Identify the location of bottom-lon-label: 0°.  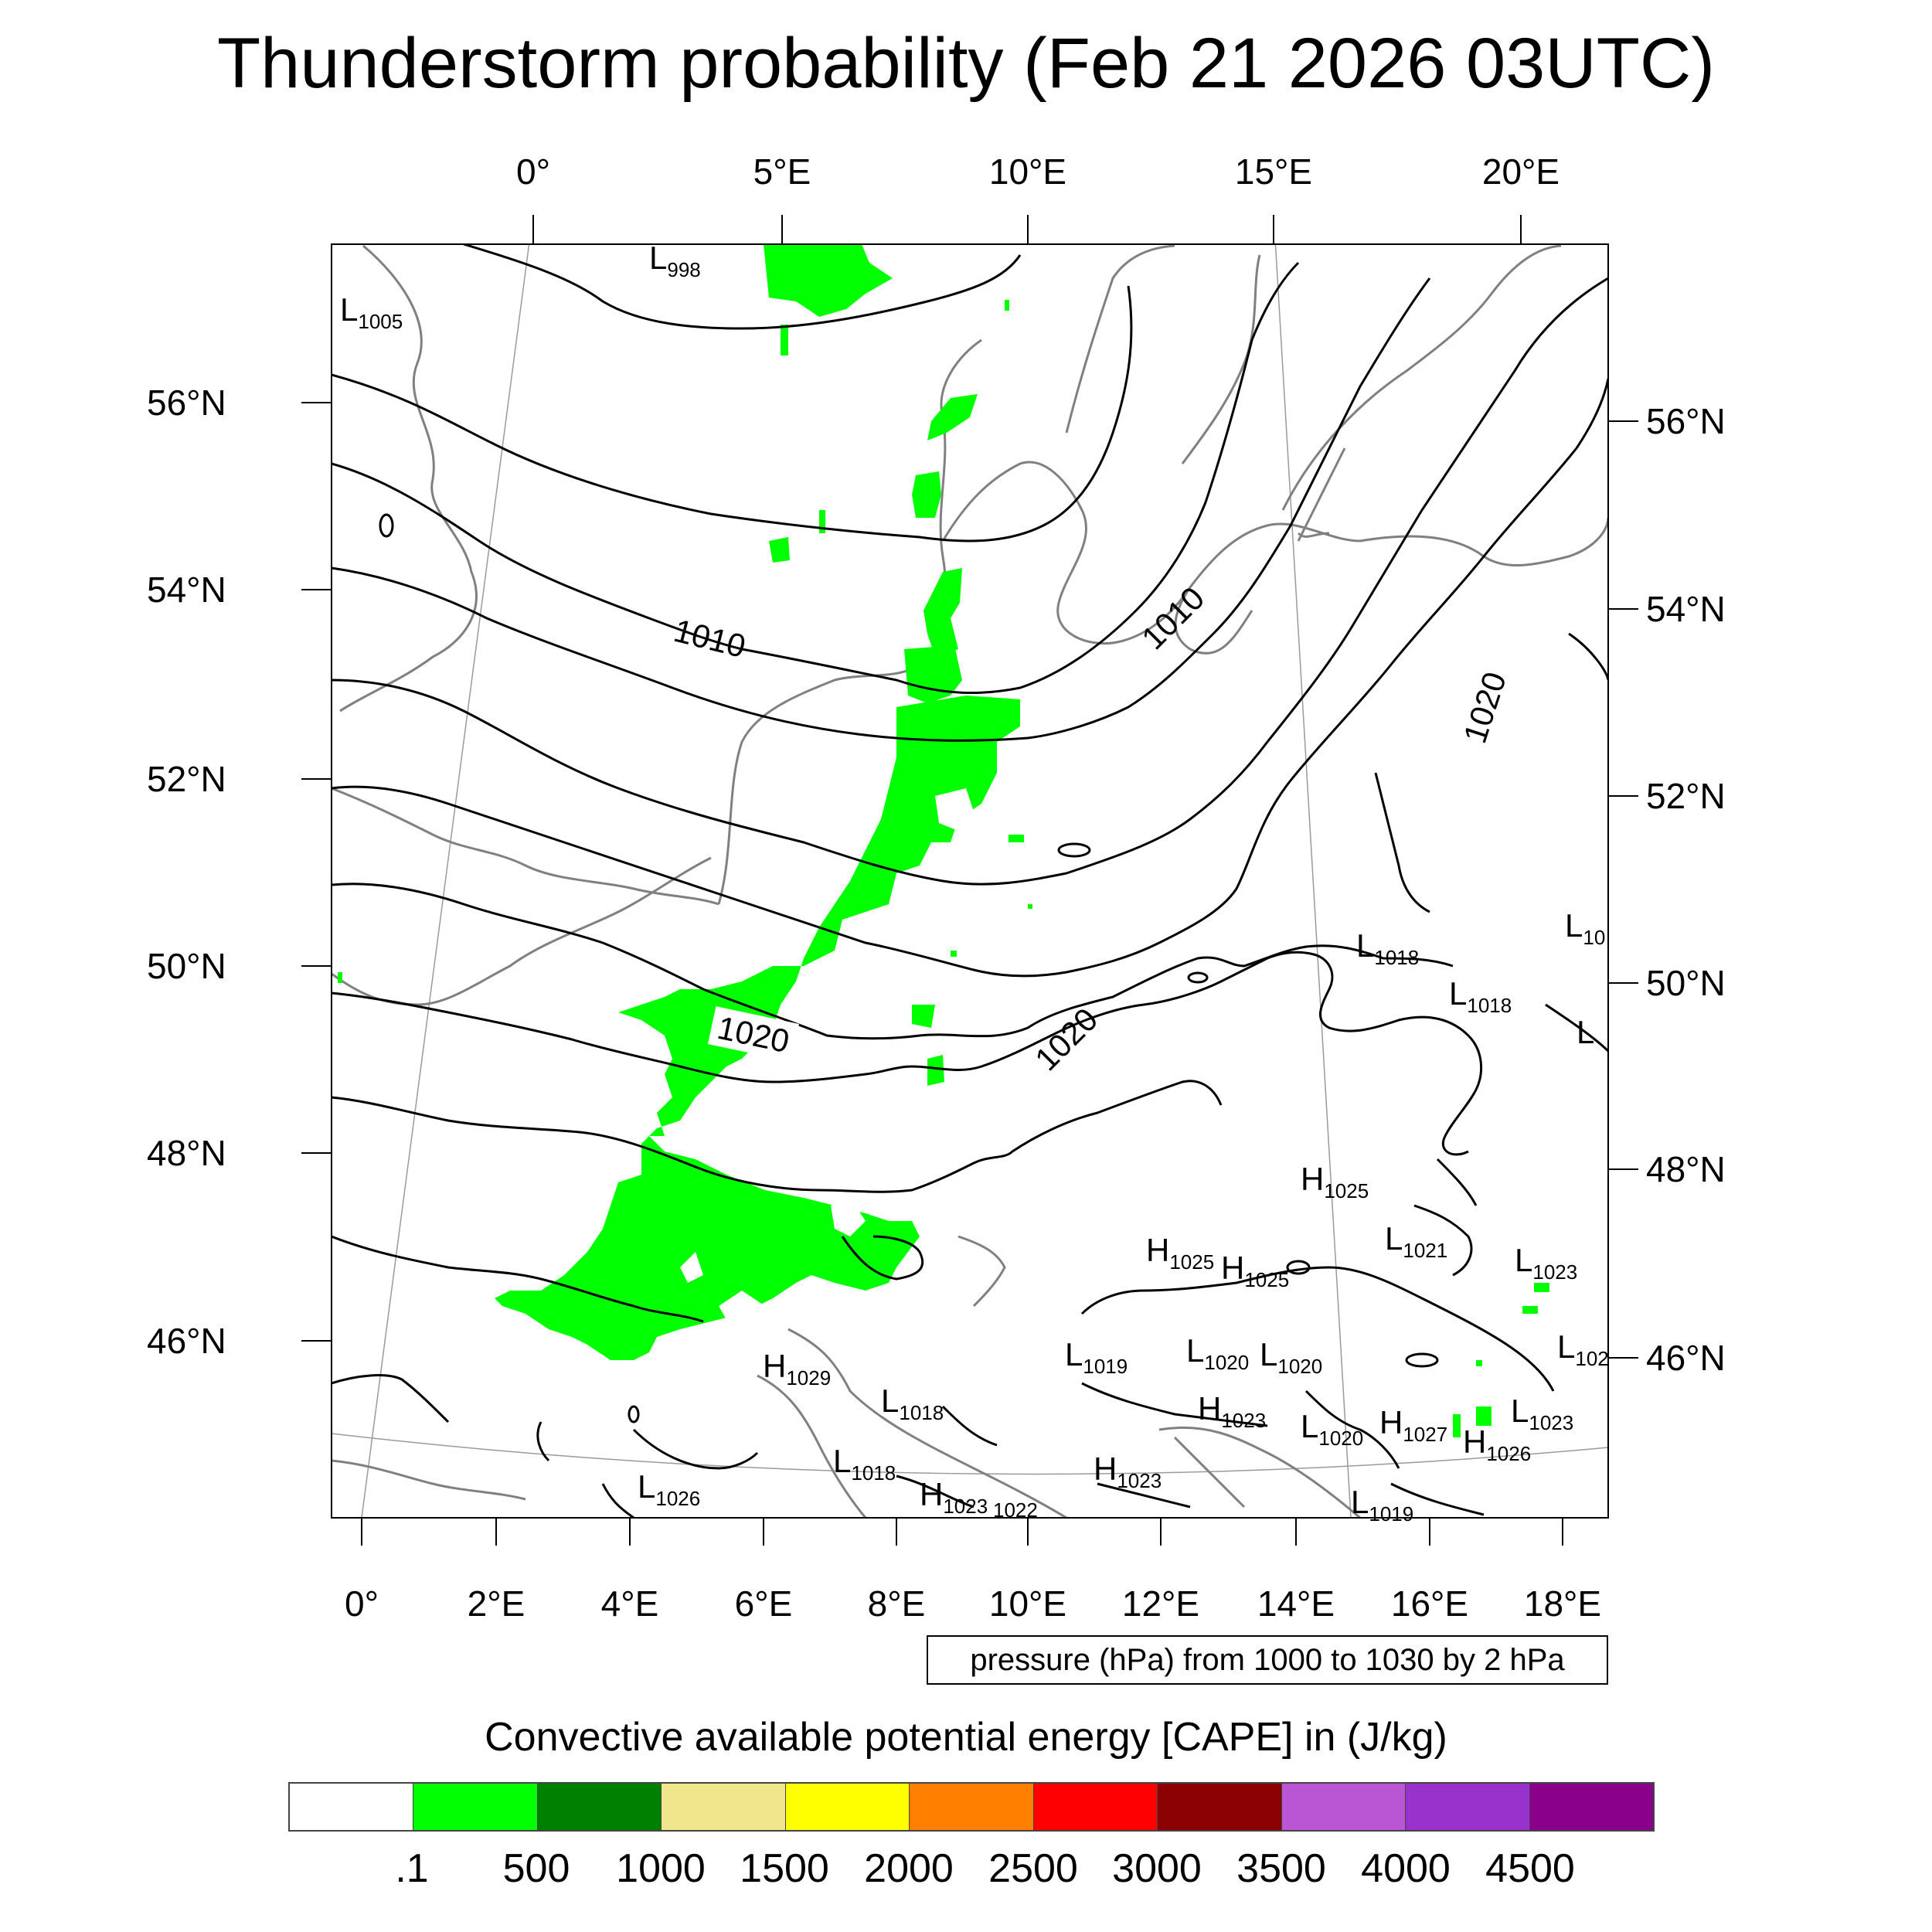
(362, 1603).